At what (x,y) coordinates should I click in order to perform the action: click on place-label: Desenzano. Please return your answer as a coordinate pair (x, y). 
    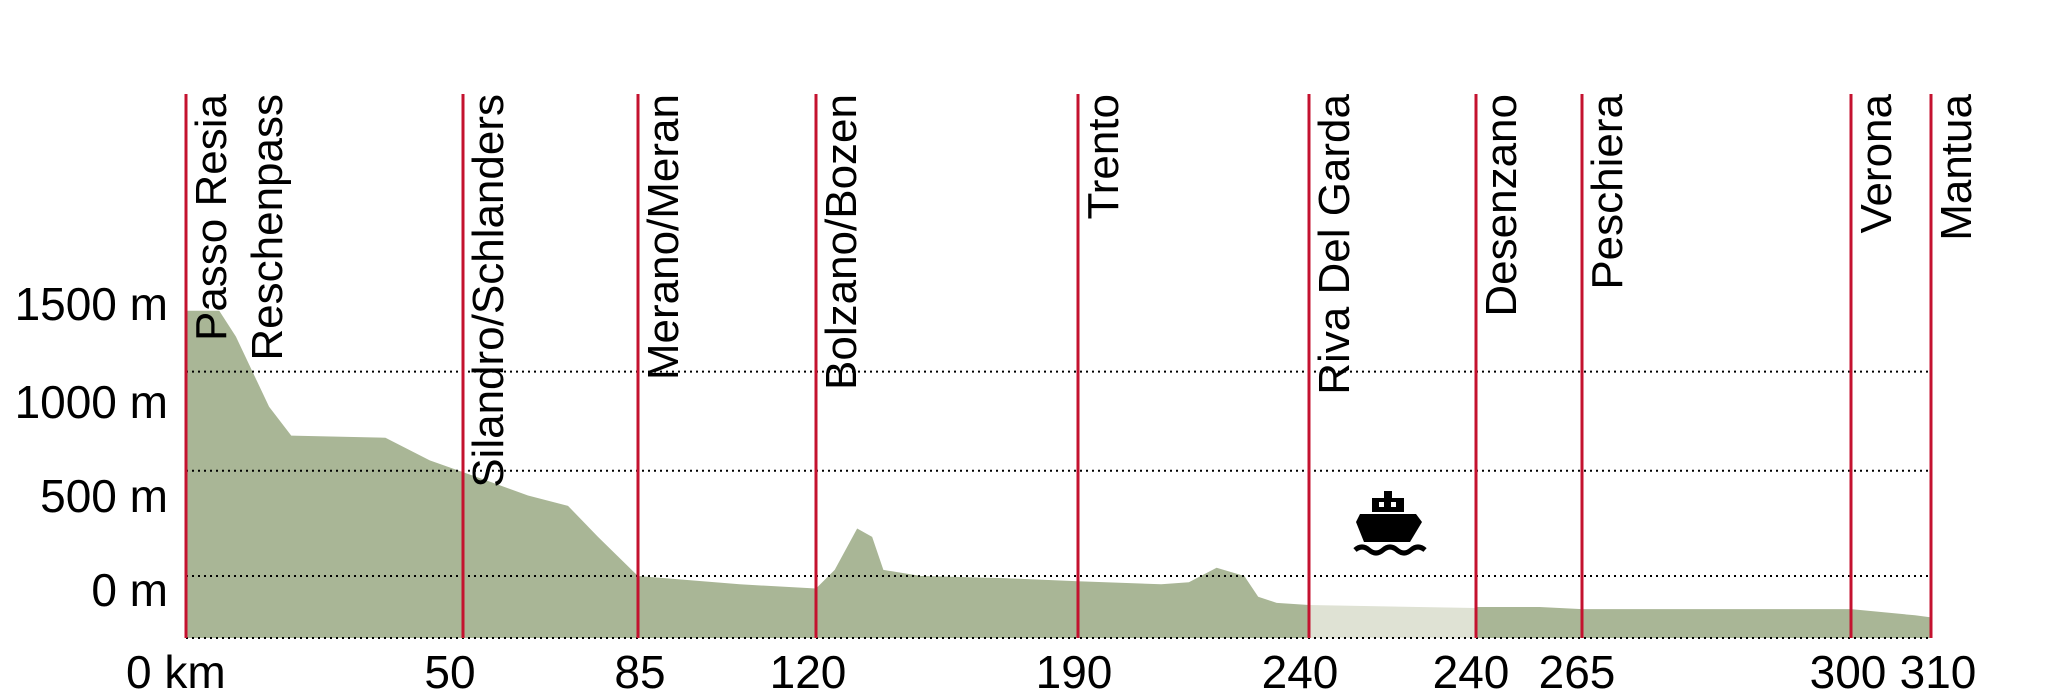
    Looking at the image, I should click on (1501, 205).